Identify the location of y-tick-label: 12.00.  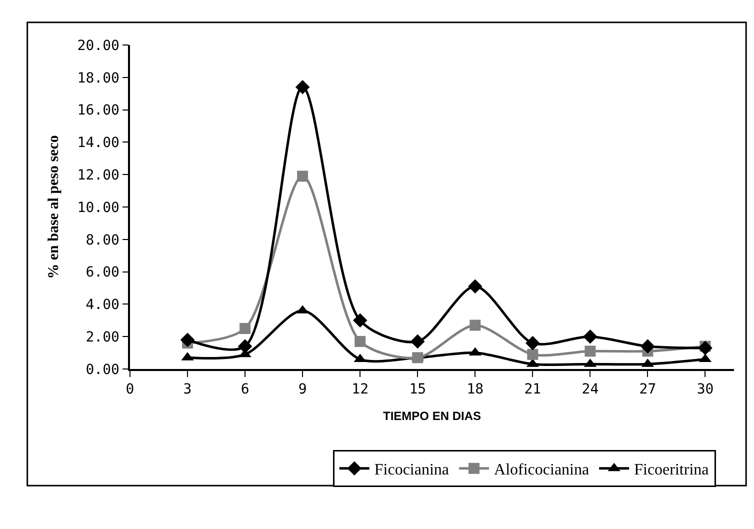
(98, 176).